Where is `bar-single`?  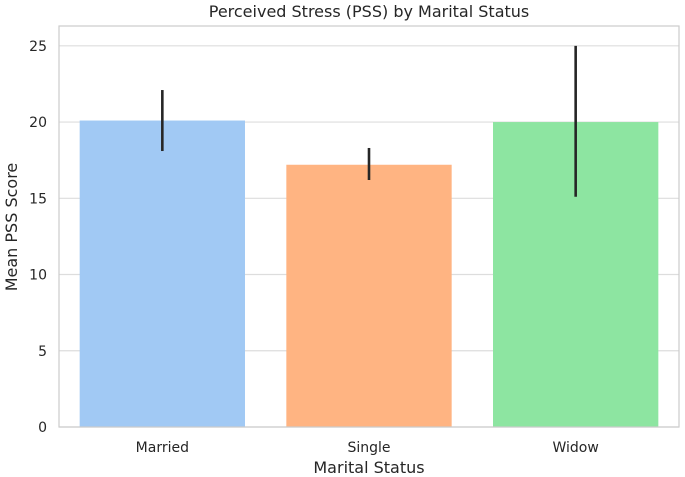
bar-single is located at coordinates (369, 295).